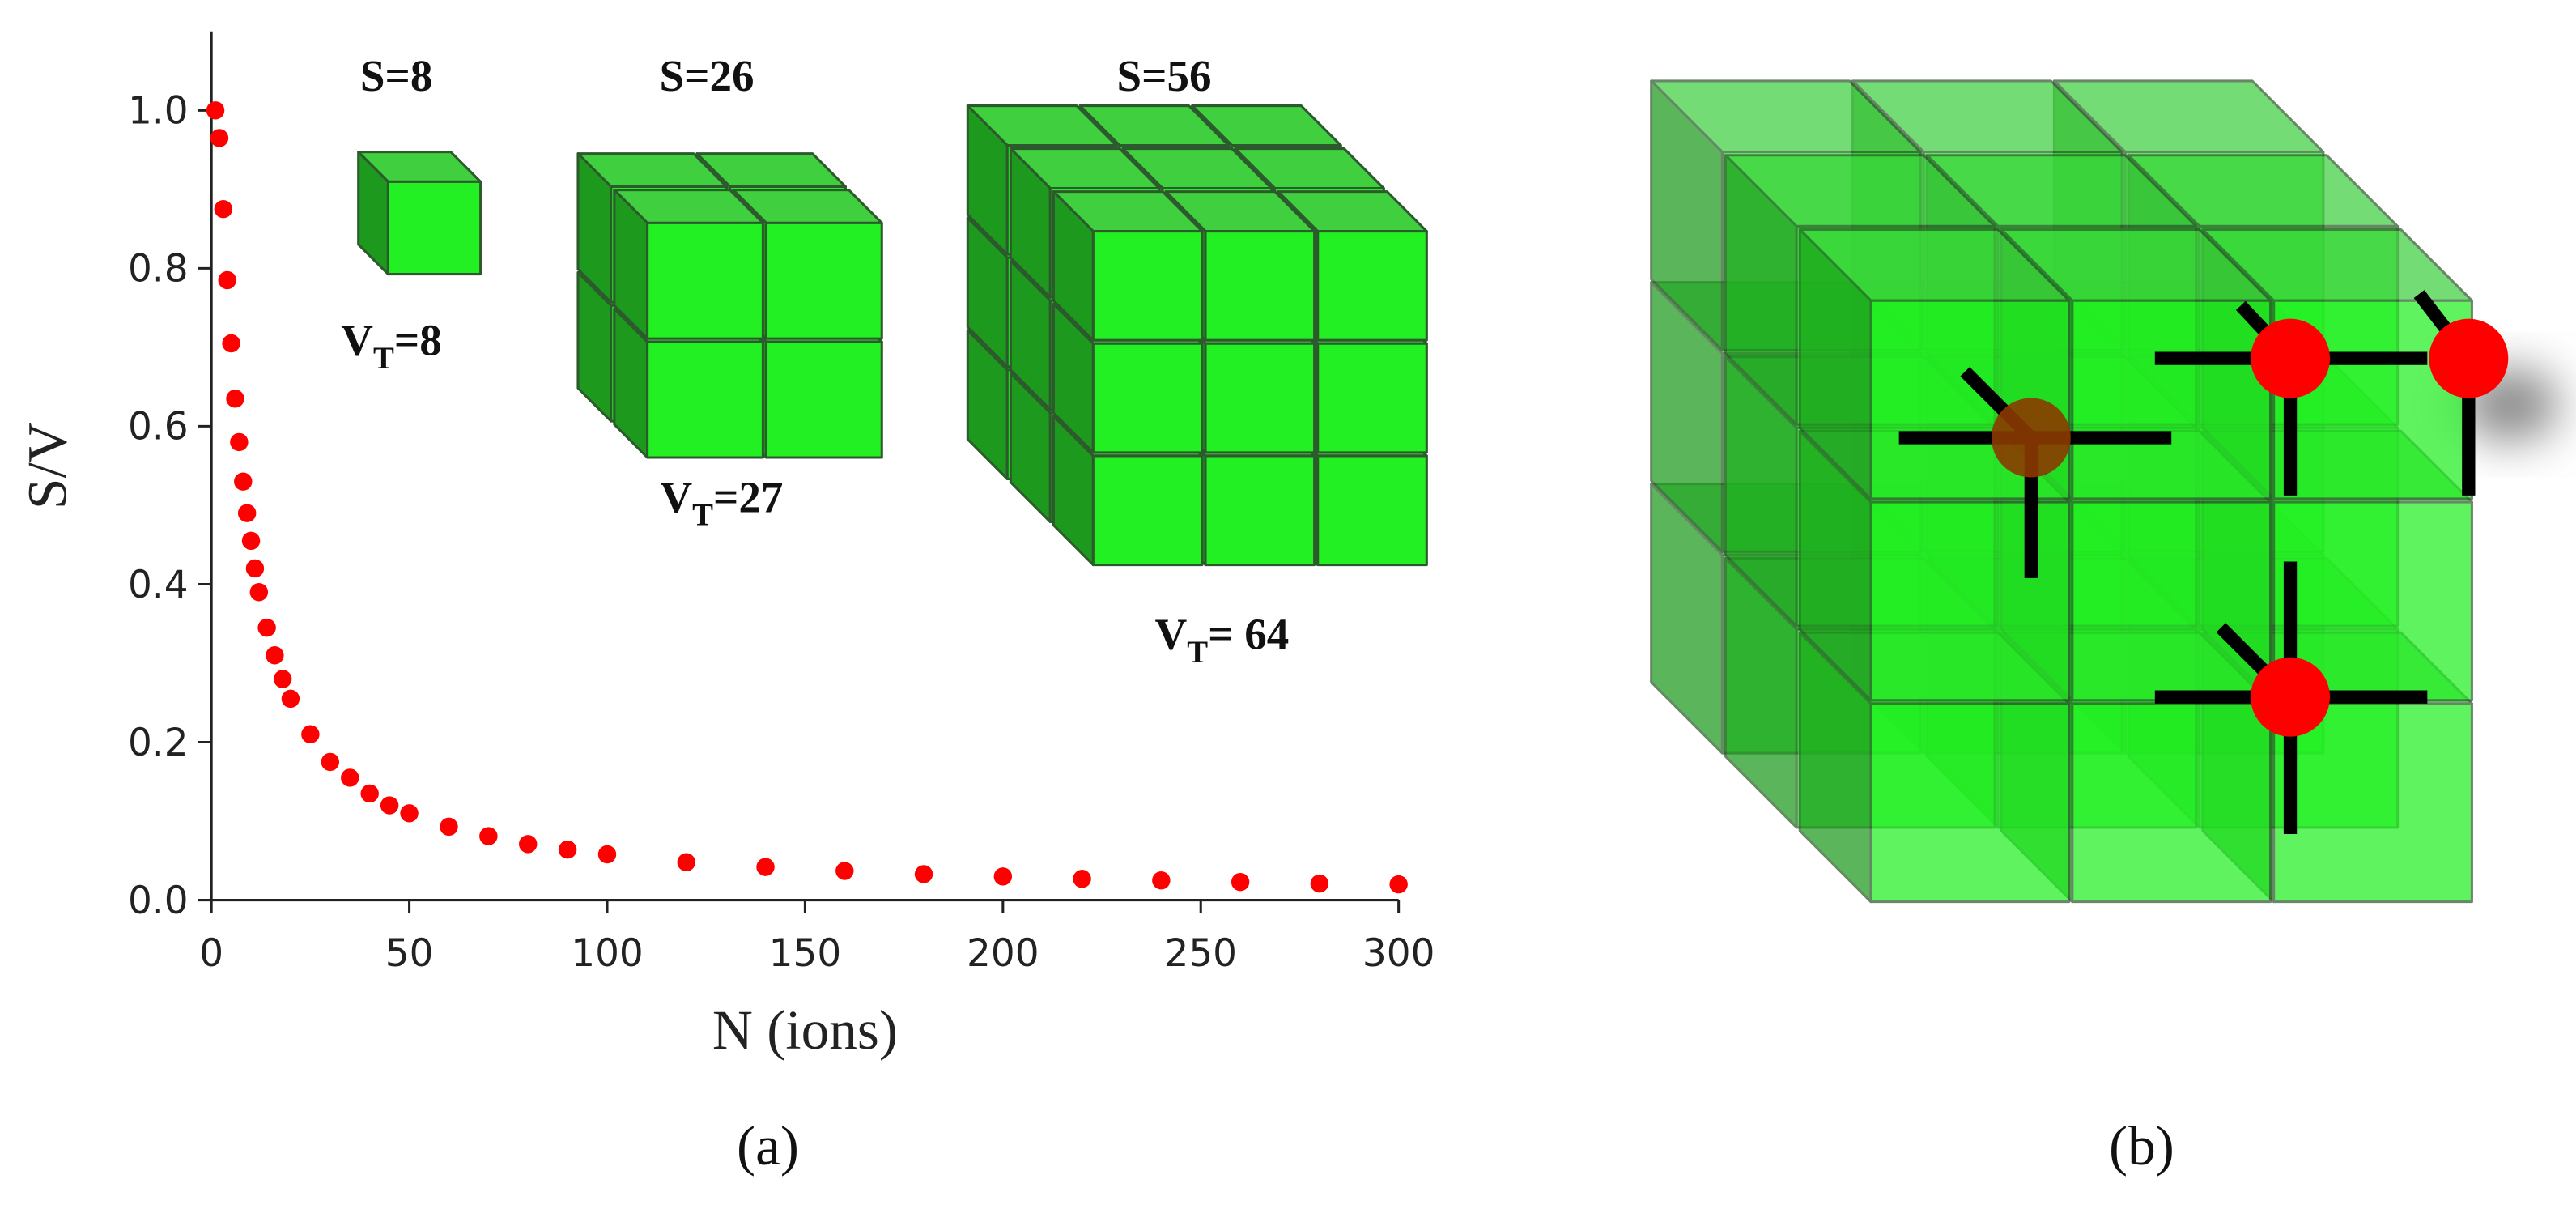  I want to click on x-tick-label: 250, so click(1200, 953).